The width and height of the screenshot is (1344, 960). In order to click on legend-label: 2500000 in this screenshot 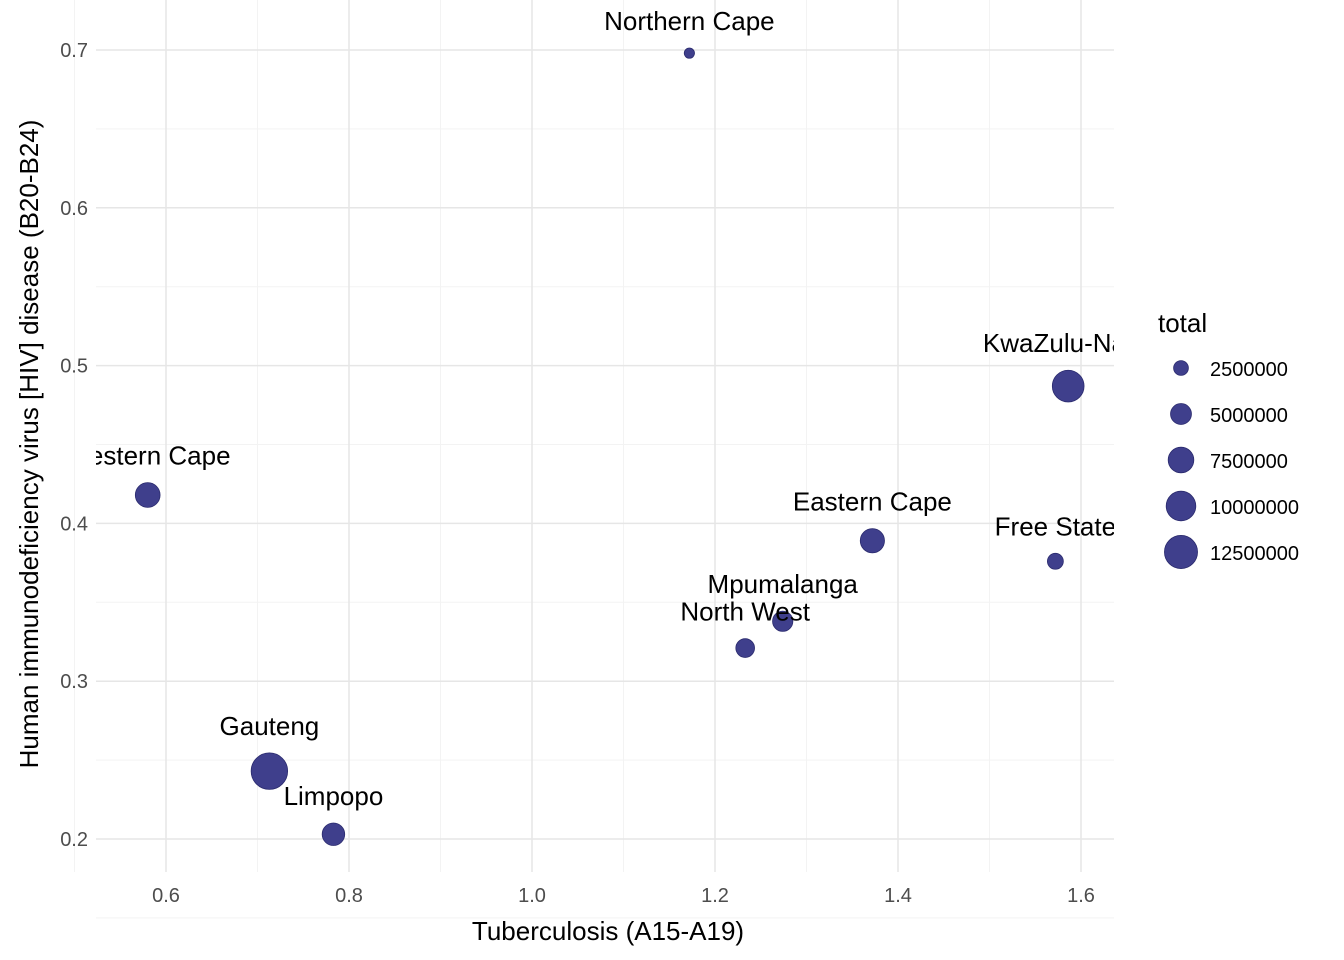, I will do `click(1249, 370)`.